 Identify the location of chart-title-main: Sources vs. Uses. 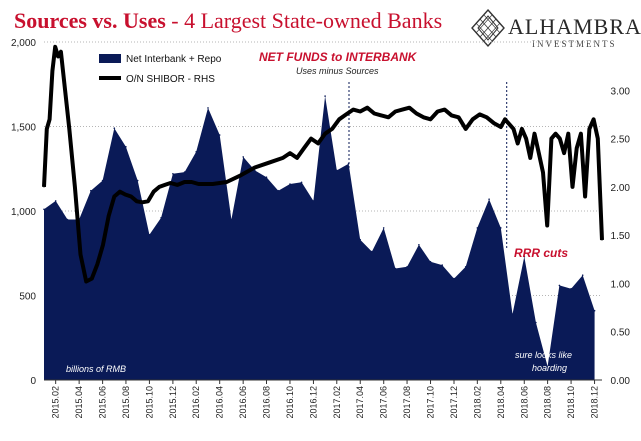
(90, 20).